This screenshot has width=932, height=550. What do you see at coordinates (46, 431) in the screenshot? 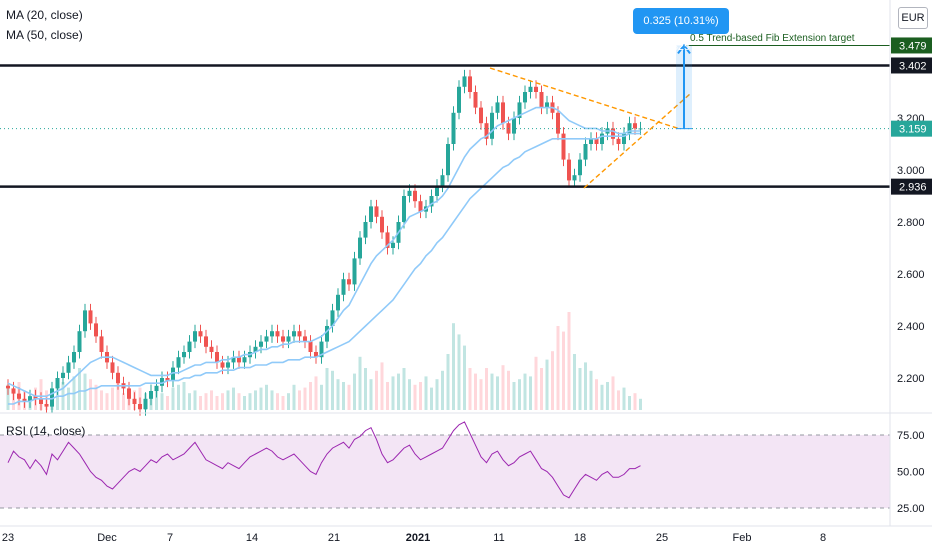
I see `rsi-legend: RSI (14, close)` at bounding box center [46, 431].